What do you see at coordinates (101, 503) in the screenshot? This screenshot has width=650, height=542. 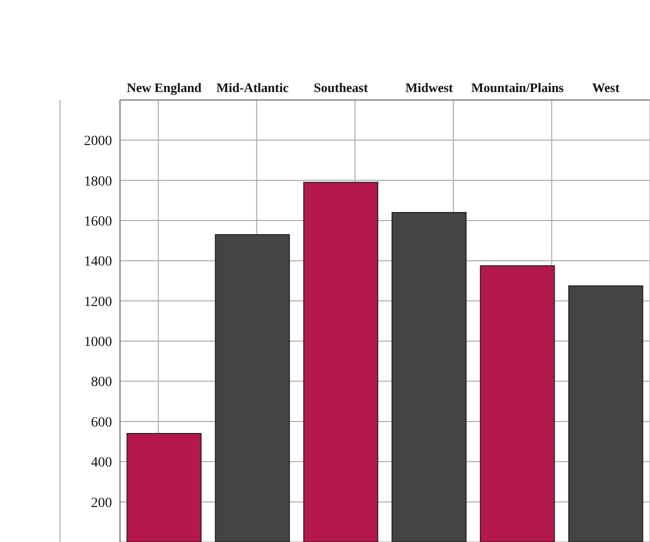 I see `y-tick-label: 200` at bounding box center [101, 503].